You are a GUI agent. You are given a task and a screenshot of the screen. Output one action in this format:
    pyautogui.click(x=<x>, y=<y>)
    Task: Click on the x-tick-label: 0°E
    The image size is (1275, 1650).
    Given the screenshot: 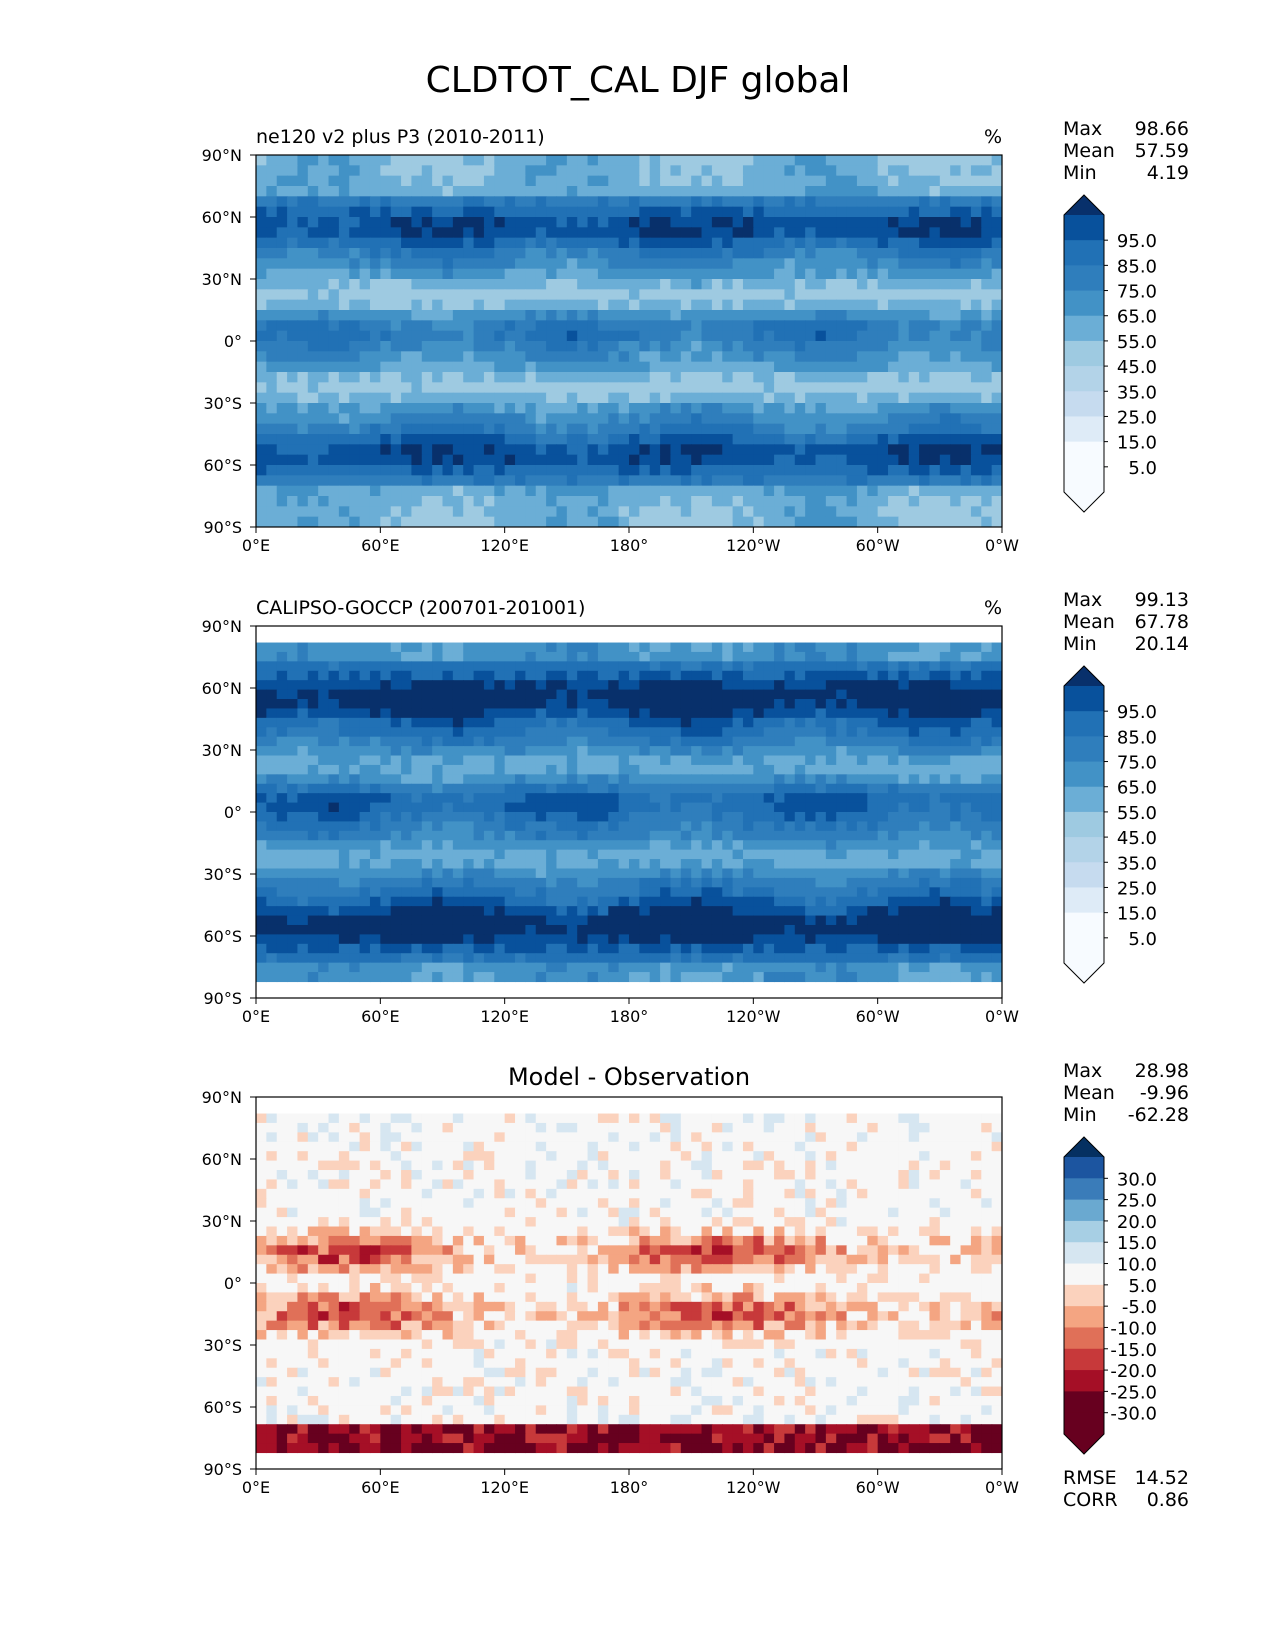 What is the action you would take?
    pyautogui.click(x=256, y=1487)
    